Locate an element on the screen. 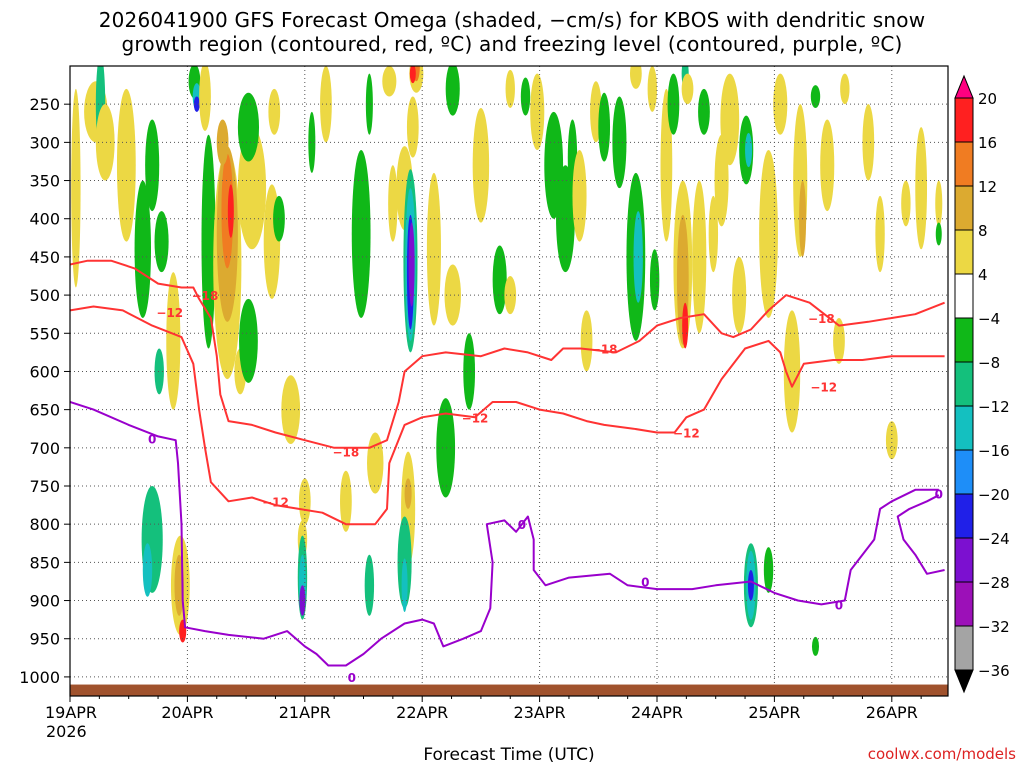 This screenshot has height=768, width=1024. colorbar-label: −28 is located at coordinates (994, 583).